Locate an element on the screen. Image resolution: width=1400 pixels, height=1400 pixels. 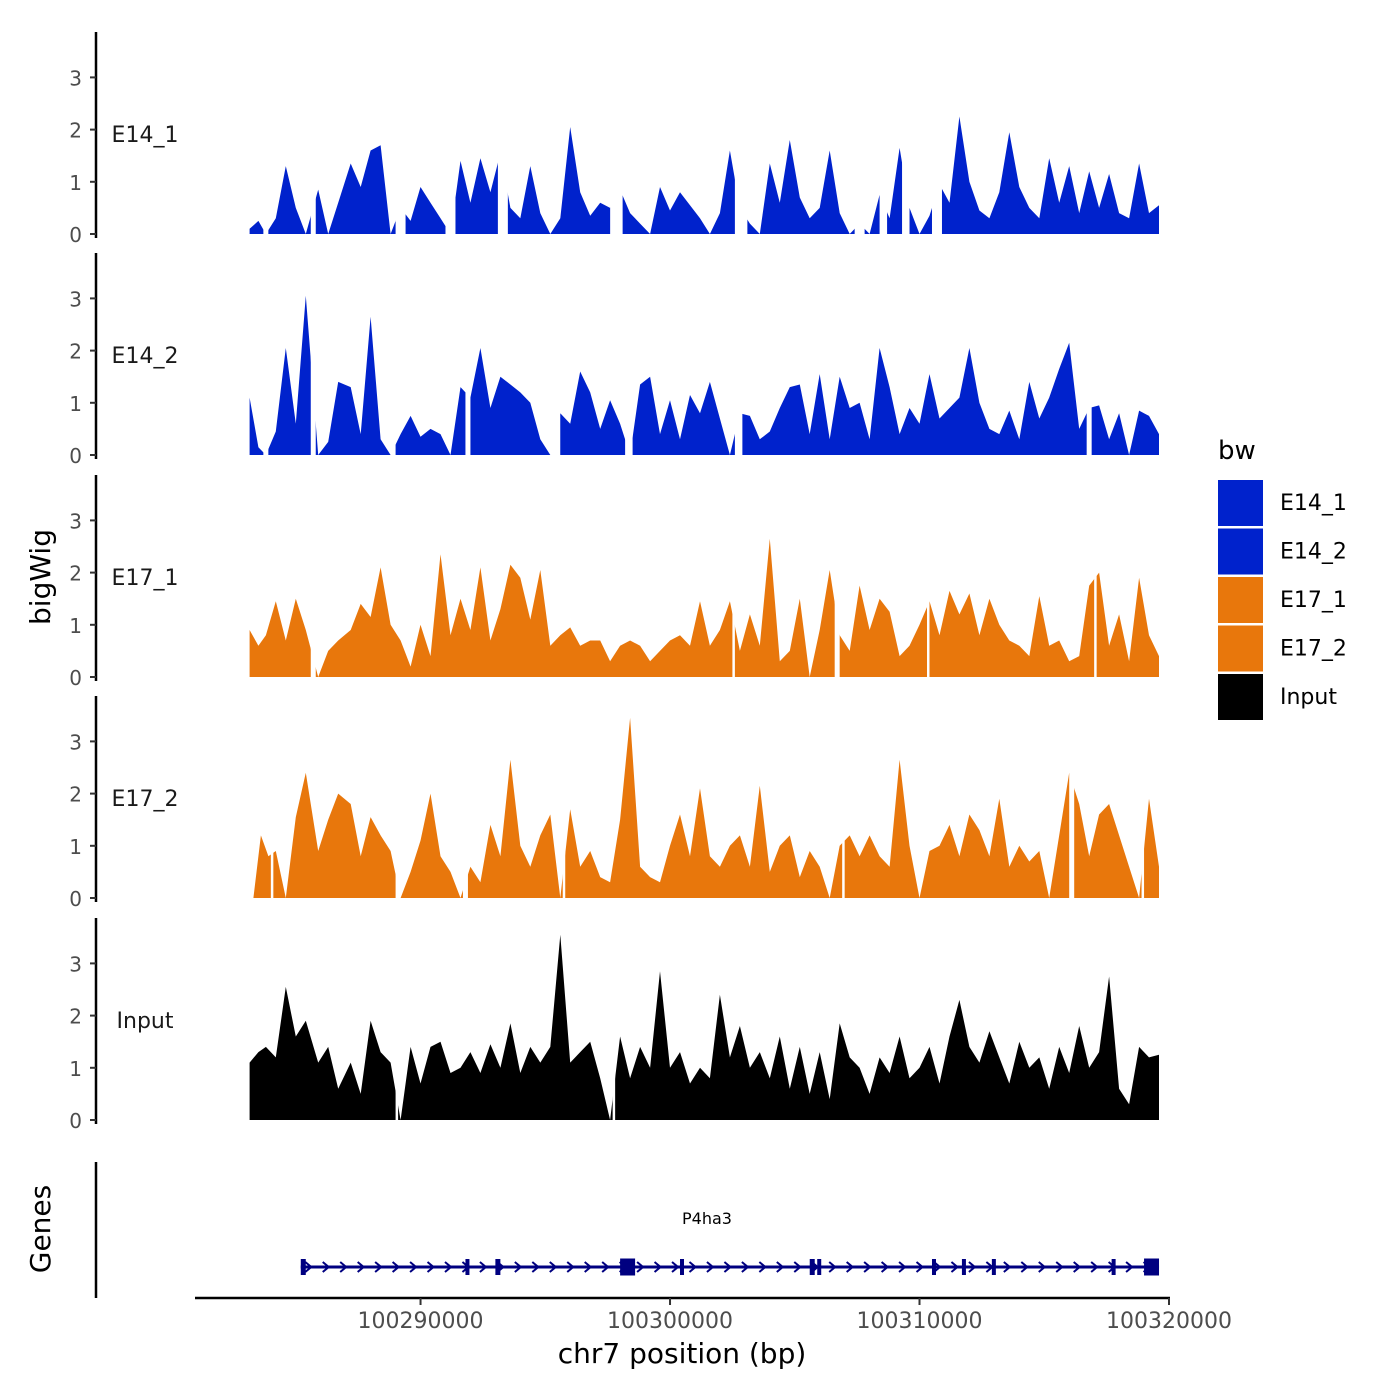
x-tick-label: 100290000 is located at coordinates (421, 1321).